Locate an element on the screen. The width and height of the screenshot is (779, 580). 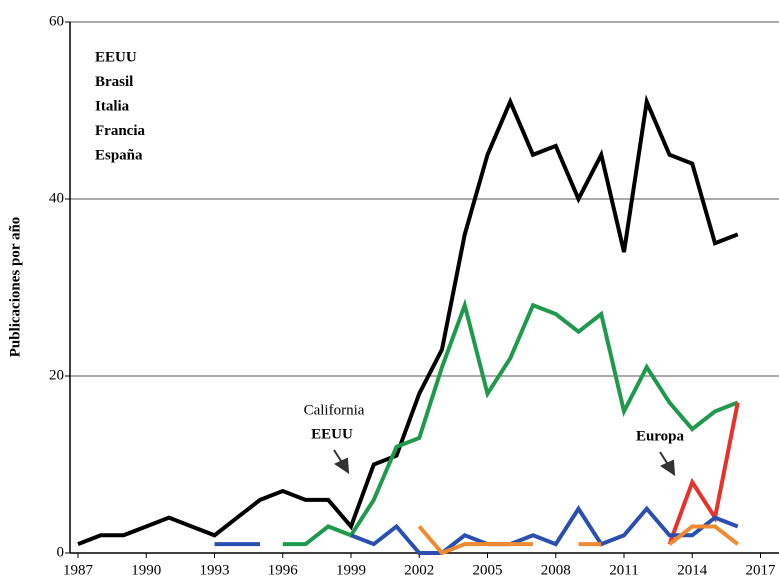
annotation: EEUU is located at coordinates (332, 434).